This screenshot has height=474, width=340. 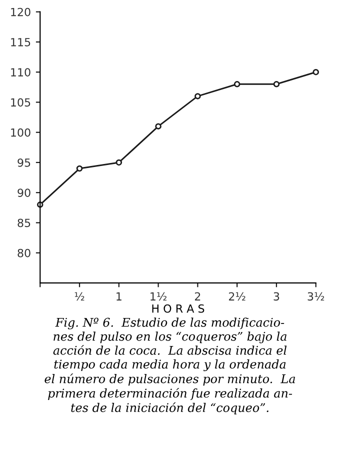 What do you see at coordinates (24, 162) in the screenshot?
I see `y-tick-label: 95` at bounding box center [24, 162].